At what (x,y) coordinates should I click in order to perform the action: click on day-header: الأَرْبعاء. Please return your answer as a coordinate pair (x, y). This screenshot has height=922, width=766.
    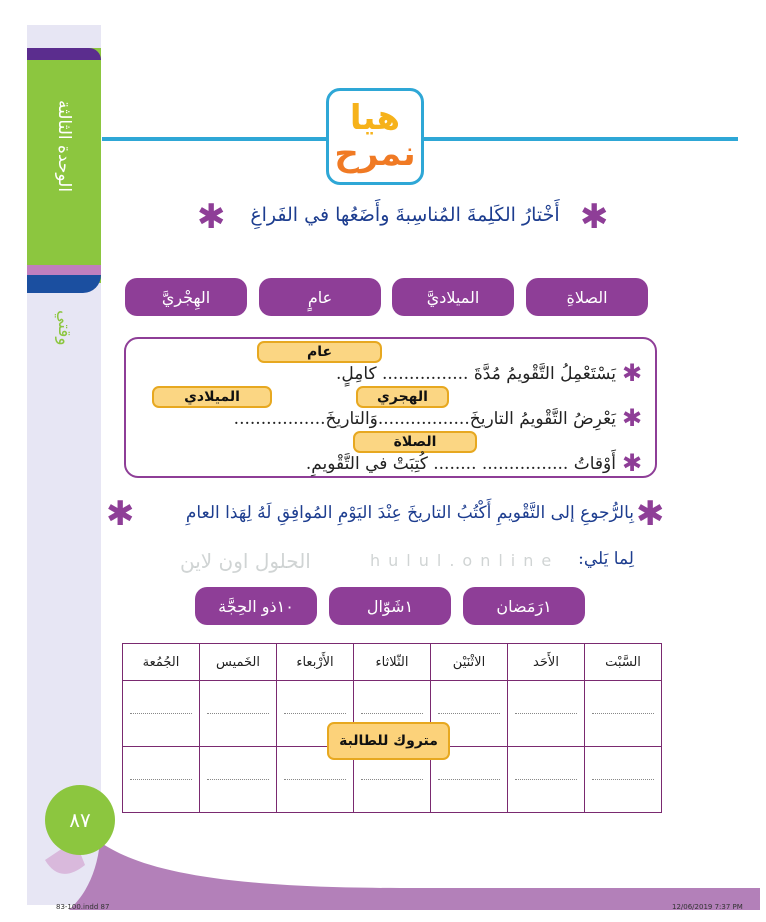
    Looking at the image, I should click on (315, 662).